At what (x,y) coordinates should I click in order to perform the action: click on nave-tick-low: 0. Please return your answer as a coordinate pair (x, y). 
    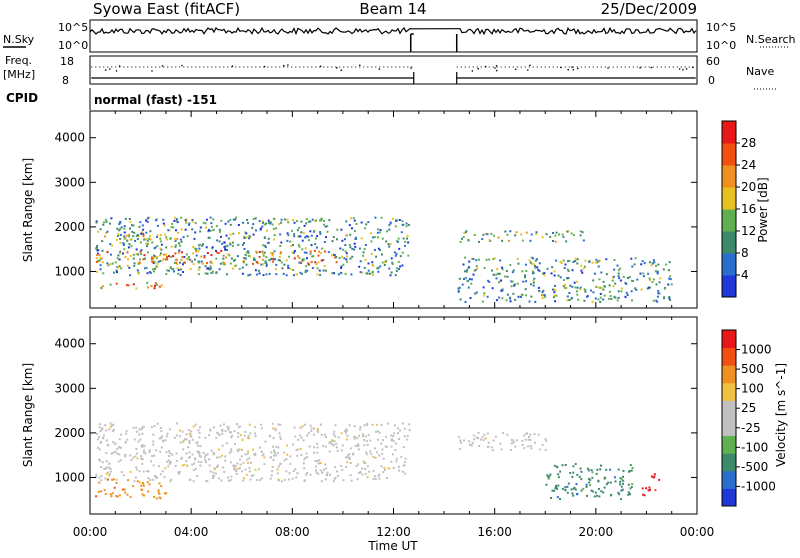
    Looking at the image, I should click on (711, 80).